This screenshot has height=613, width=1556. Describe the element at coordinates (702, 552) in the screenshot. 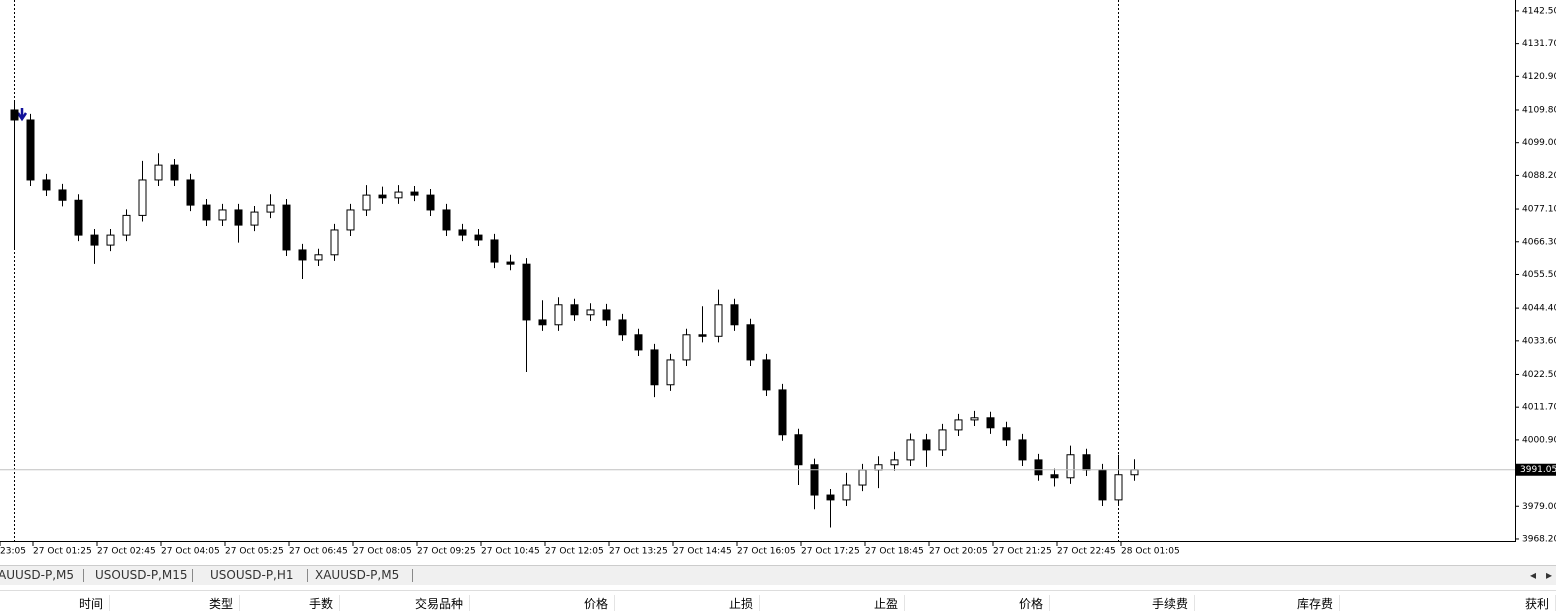

I see `x-tick-label: 27 Oct 14:45` at that location.